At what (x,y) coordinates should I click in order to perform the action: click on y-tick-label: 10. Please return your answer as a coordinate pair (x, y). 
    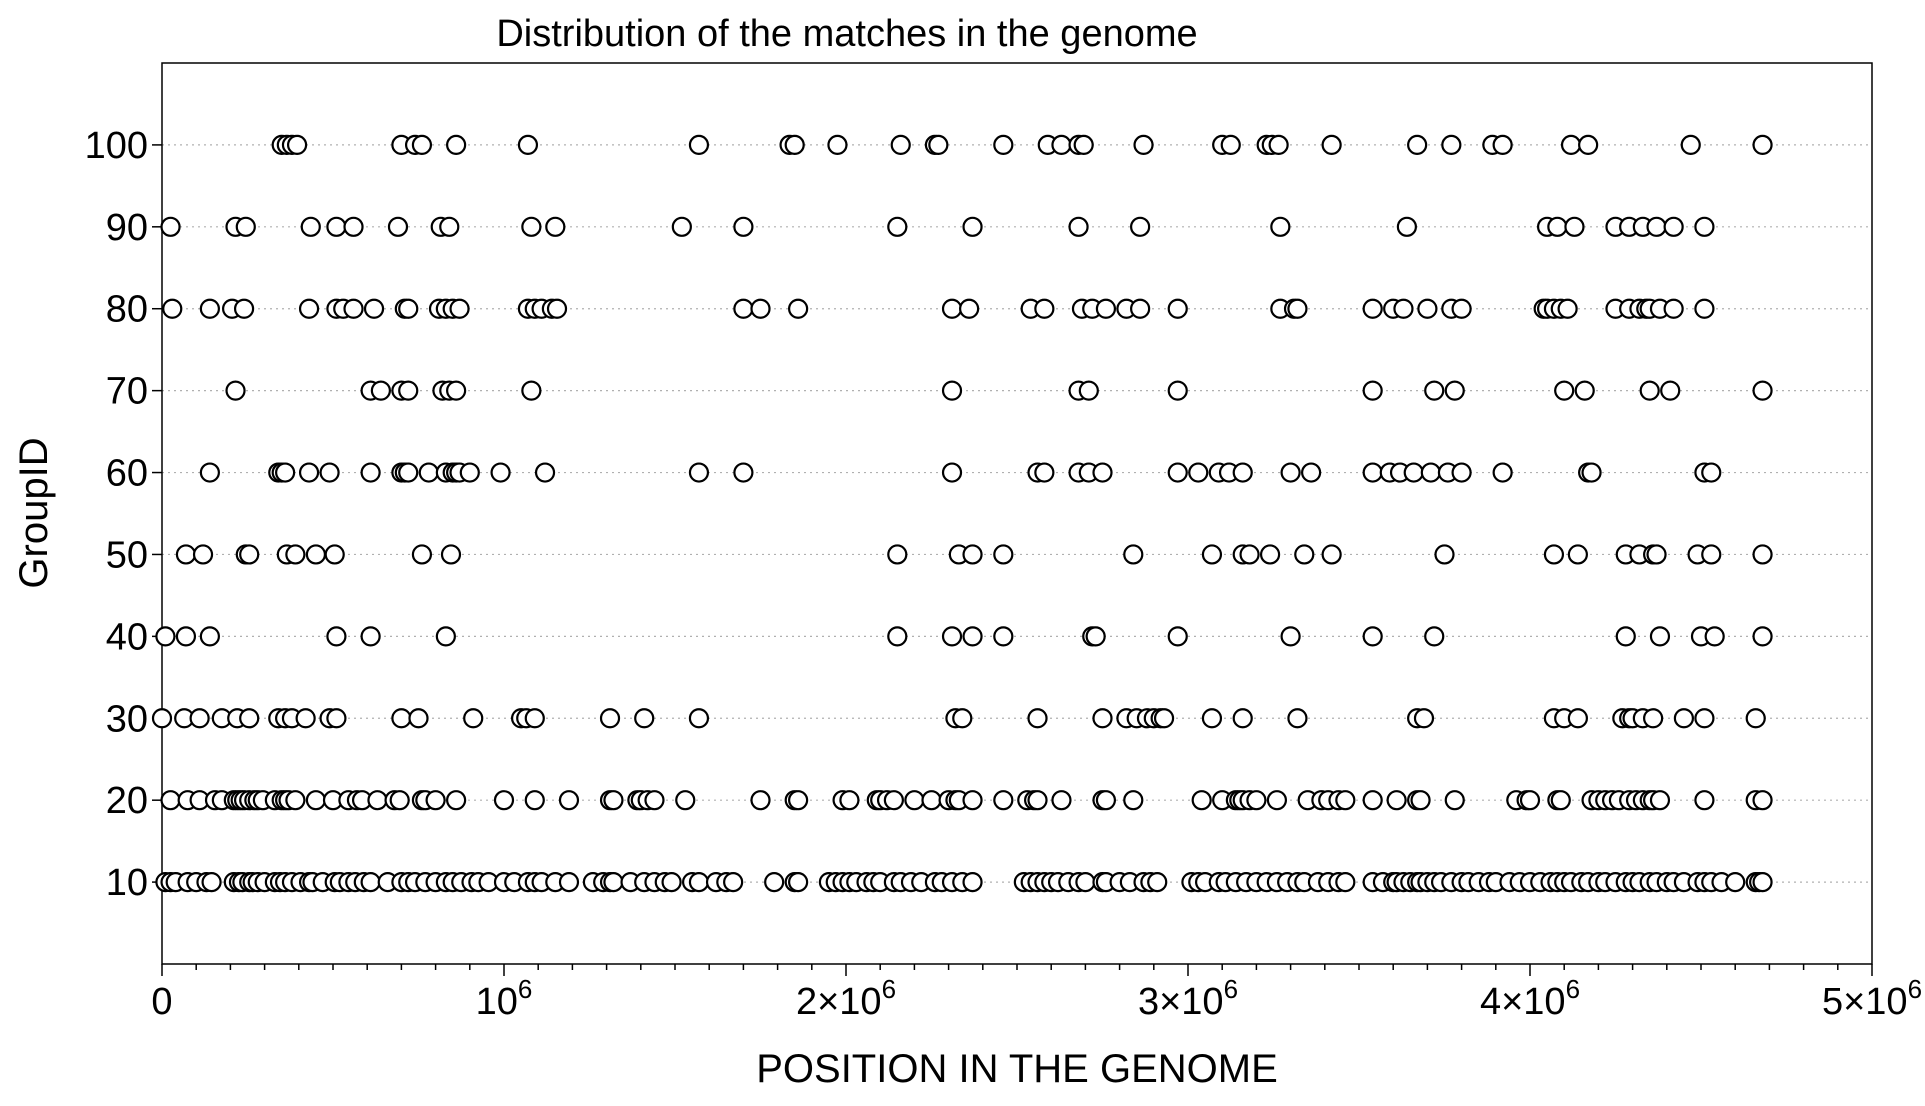
    Looking at the image, I should click on (127, 883).